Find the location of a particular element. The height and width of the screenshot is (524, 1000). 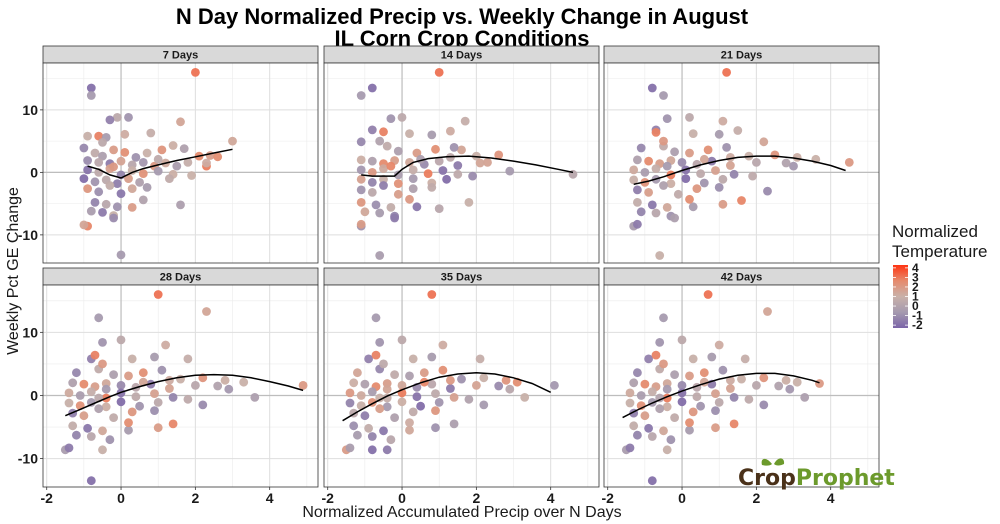

panel-border is located at coordinates (741, 386).